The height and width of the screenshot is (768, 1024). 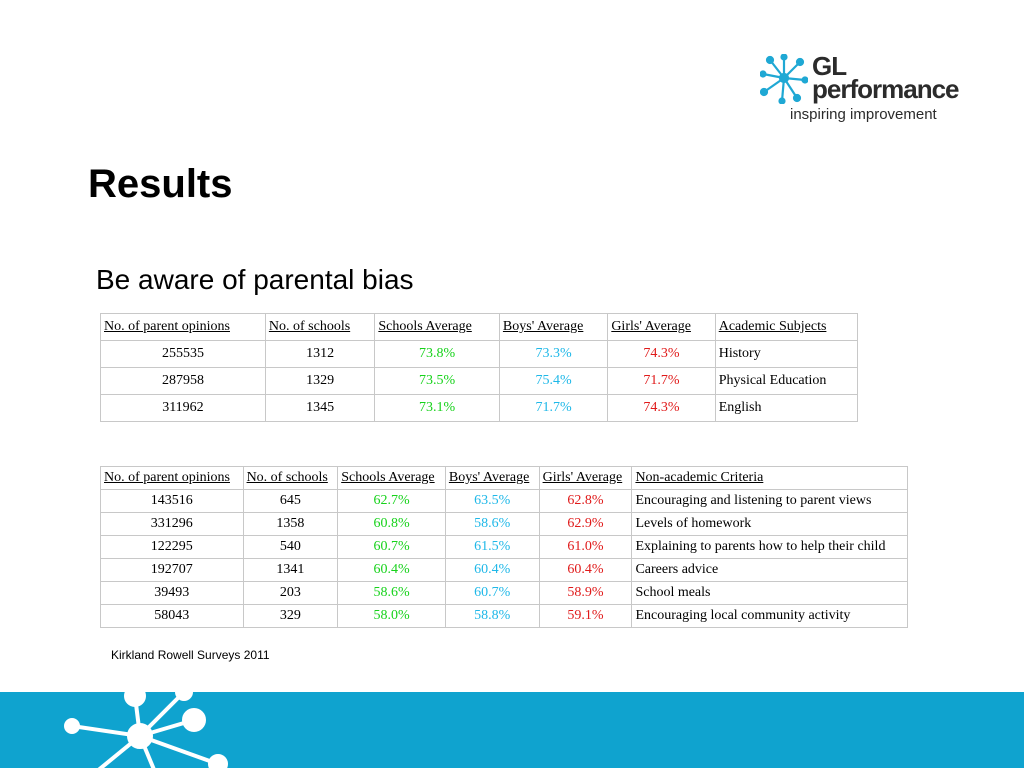 I want to click on parent-opinions-cell: 331296, so click(x=172, y=524).